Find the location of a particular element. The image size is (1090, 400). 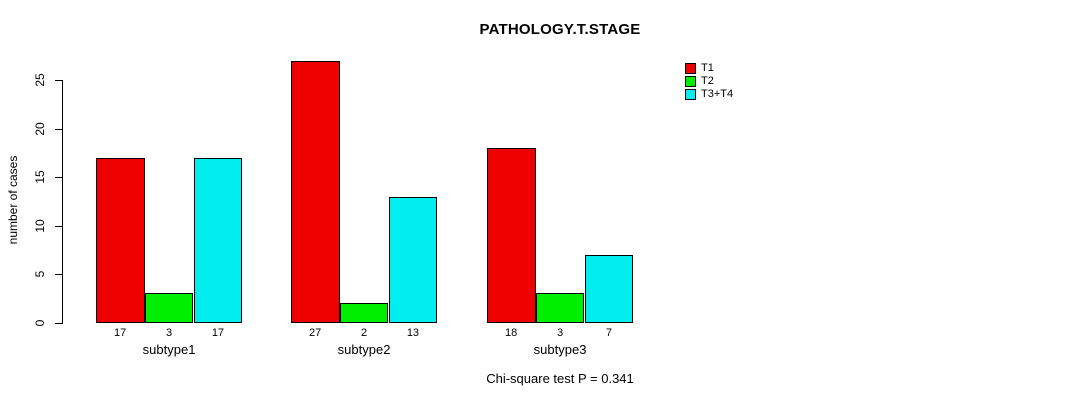

category-label-subtype3: subtype3 is located at coordinates (560, 349).